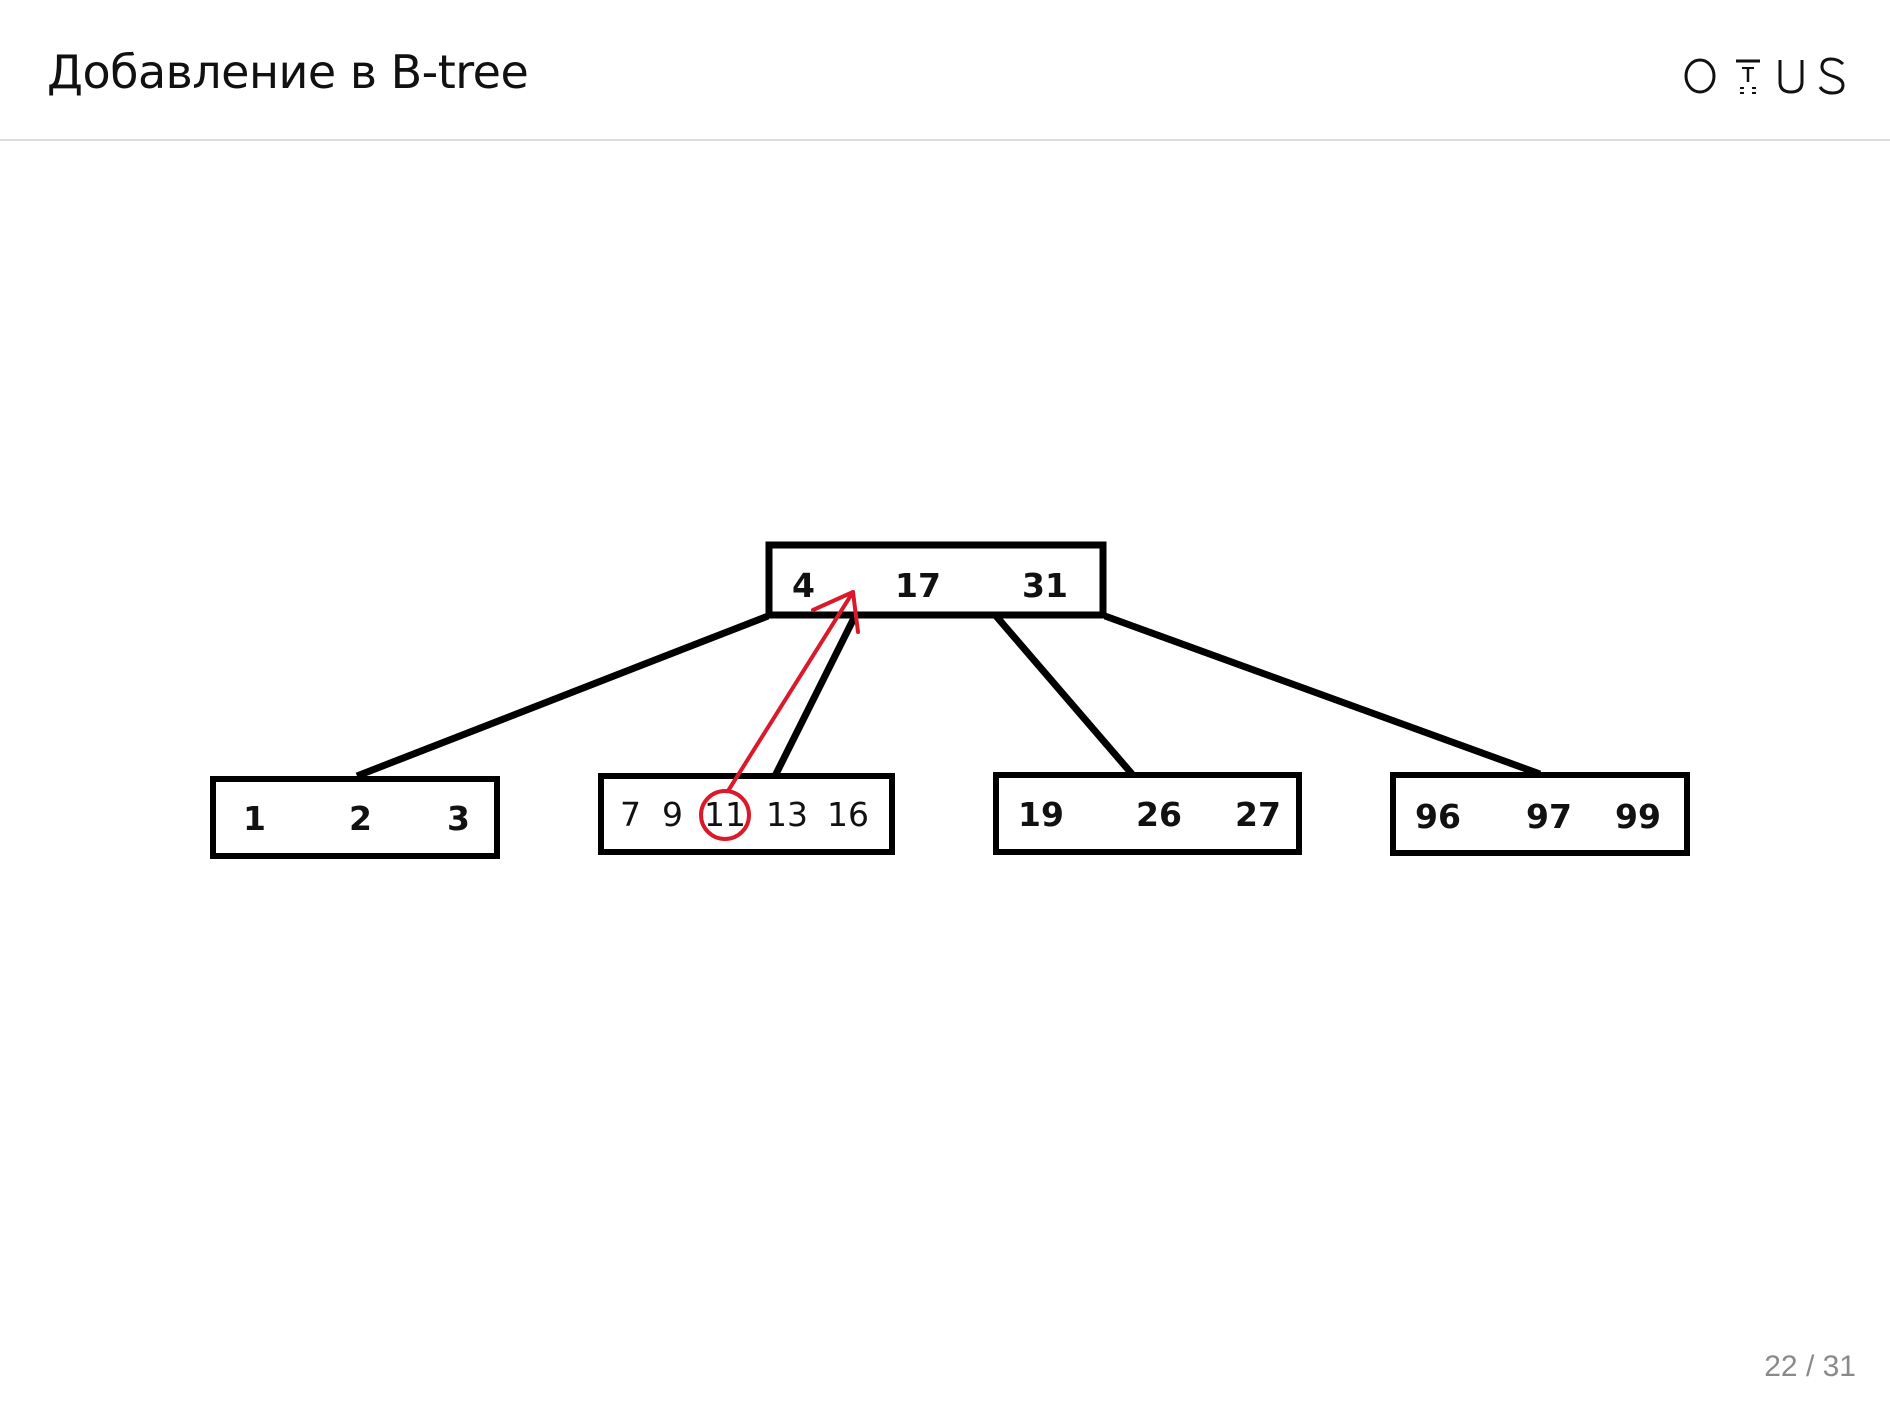 This screenshot has height=1407, width=1890. I want to click on page-number: 22 / 31, so click(1810, 1366).